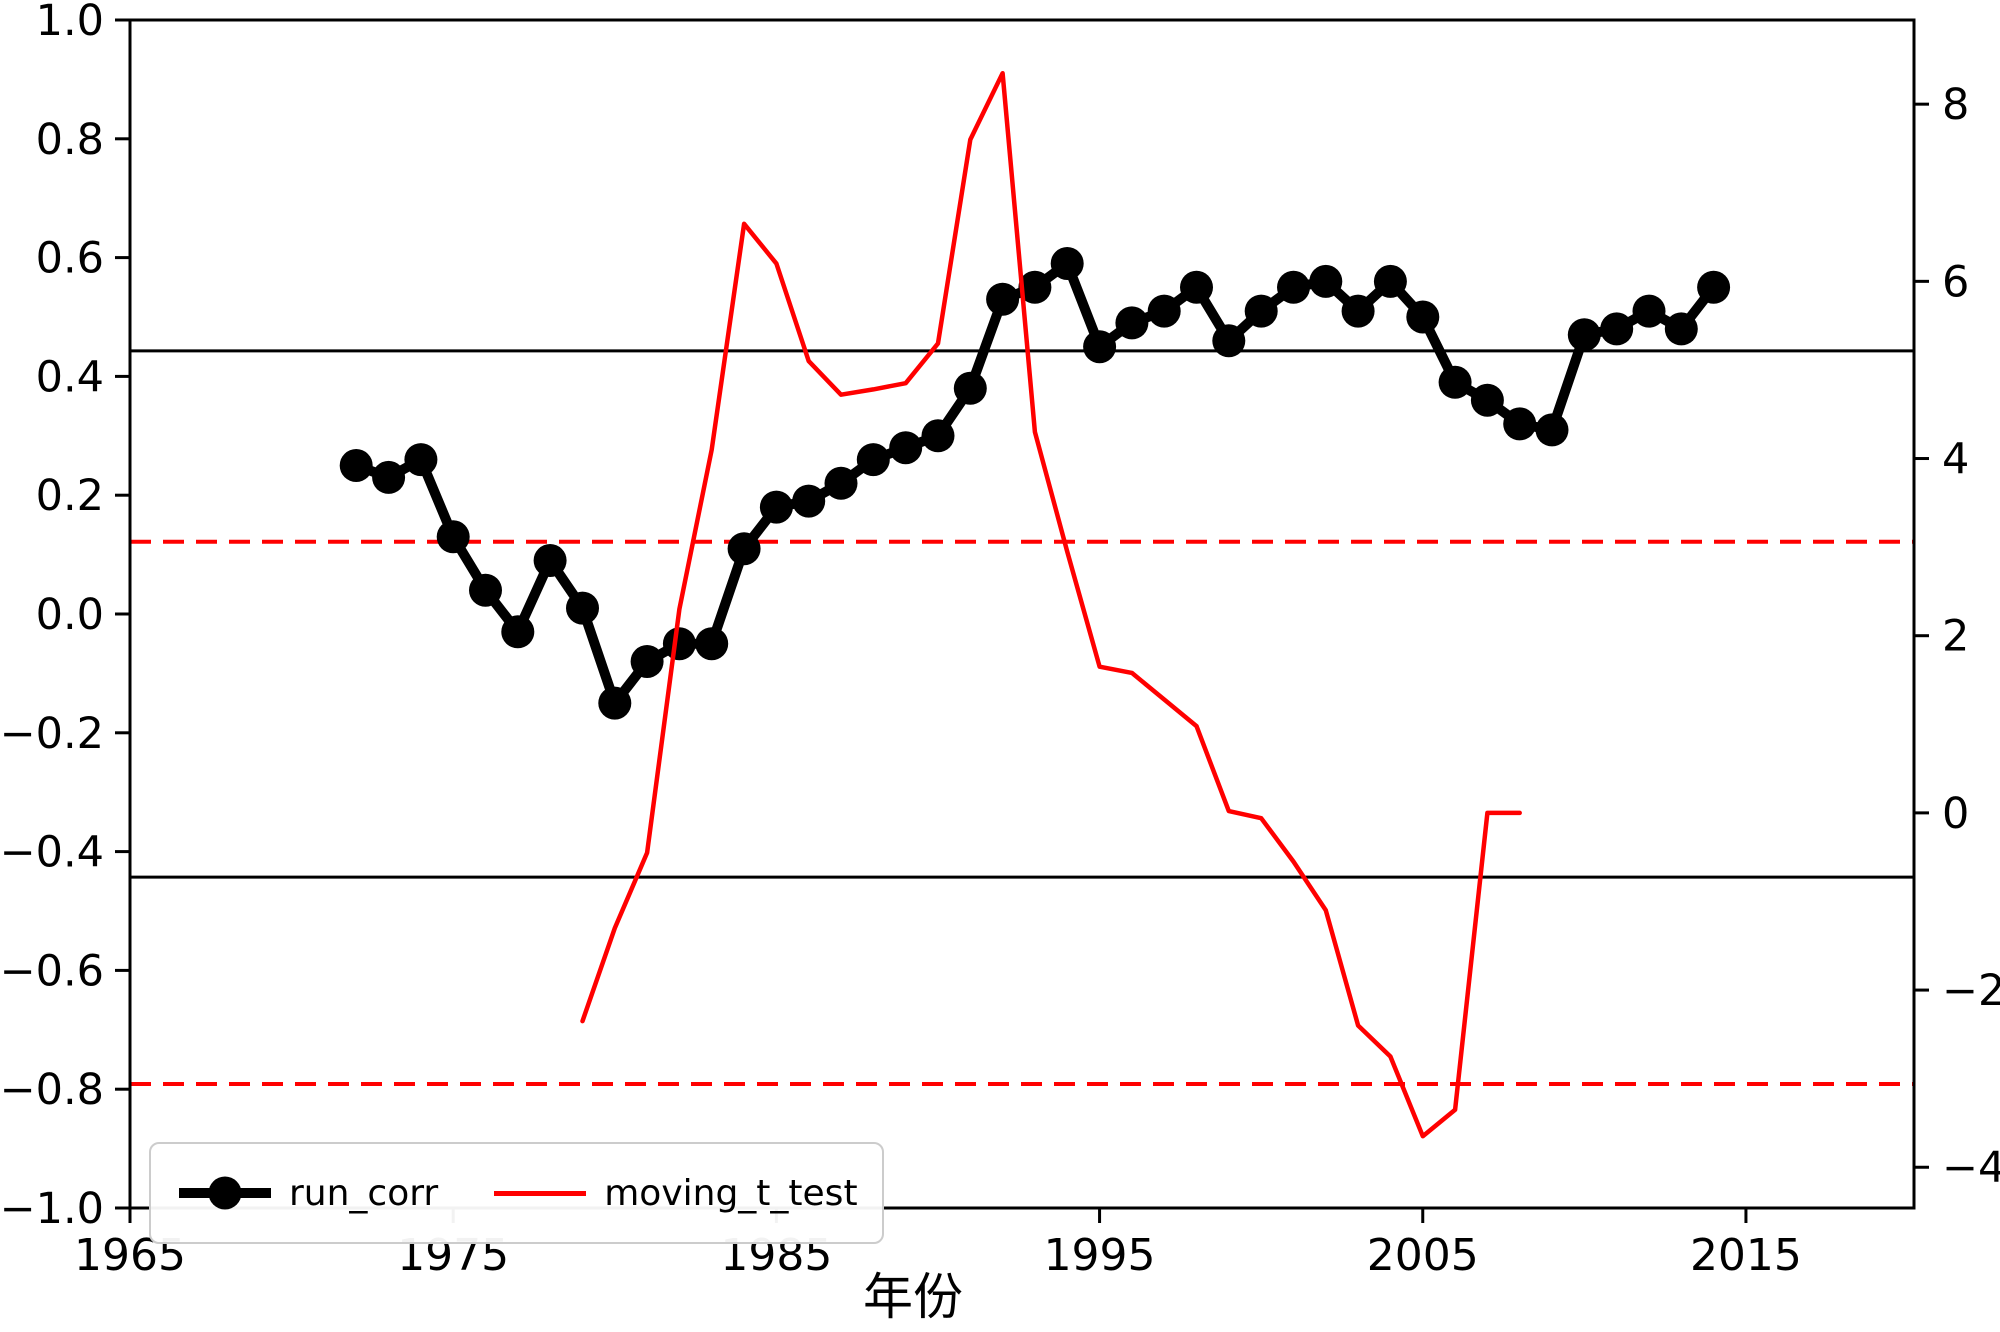 The width and height of the screenshot is (2000, 1332). Describe the element at coordinates (1955, 282) in the screenshot. I see `right-y-tick-label: 6` at that location.